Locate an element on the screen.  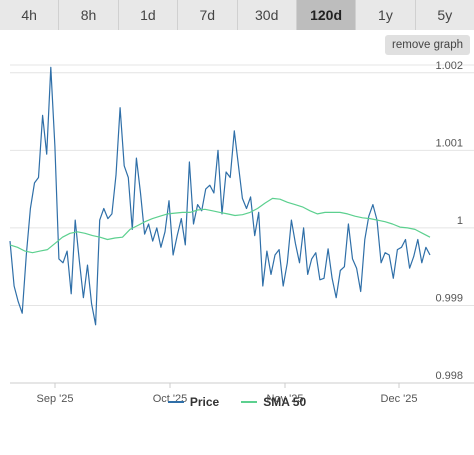
legend-label-price: Price is located at coordinates (204, 402).